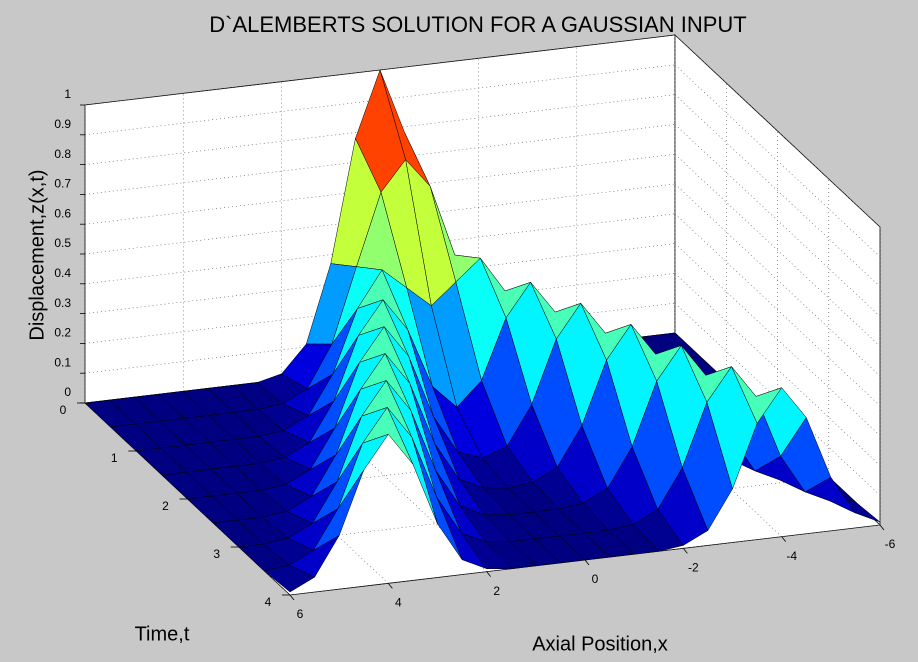  Describe the element at coordinates (62, 243) in the screenshot. I see `z-tick-label: 0.5` at that location.